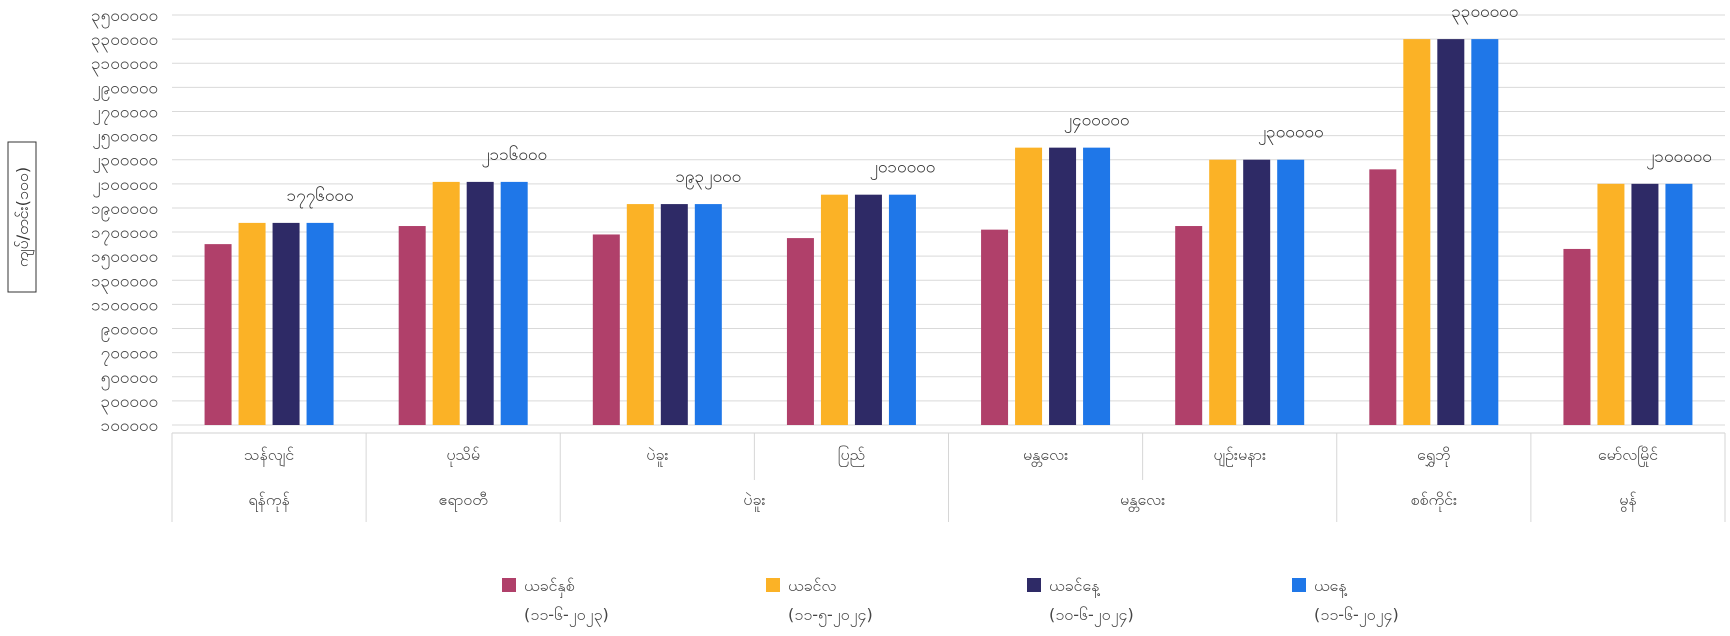  I want to click on data-label: ၁၇၇၆၀၀၀, so click(320, 197).